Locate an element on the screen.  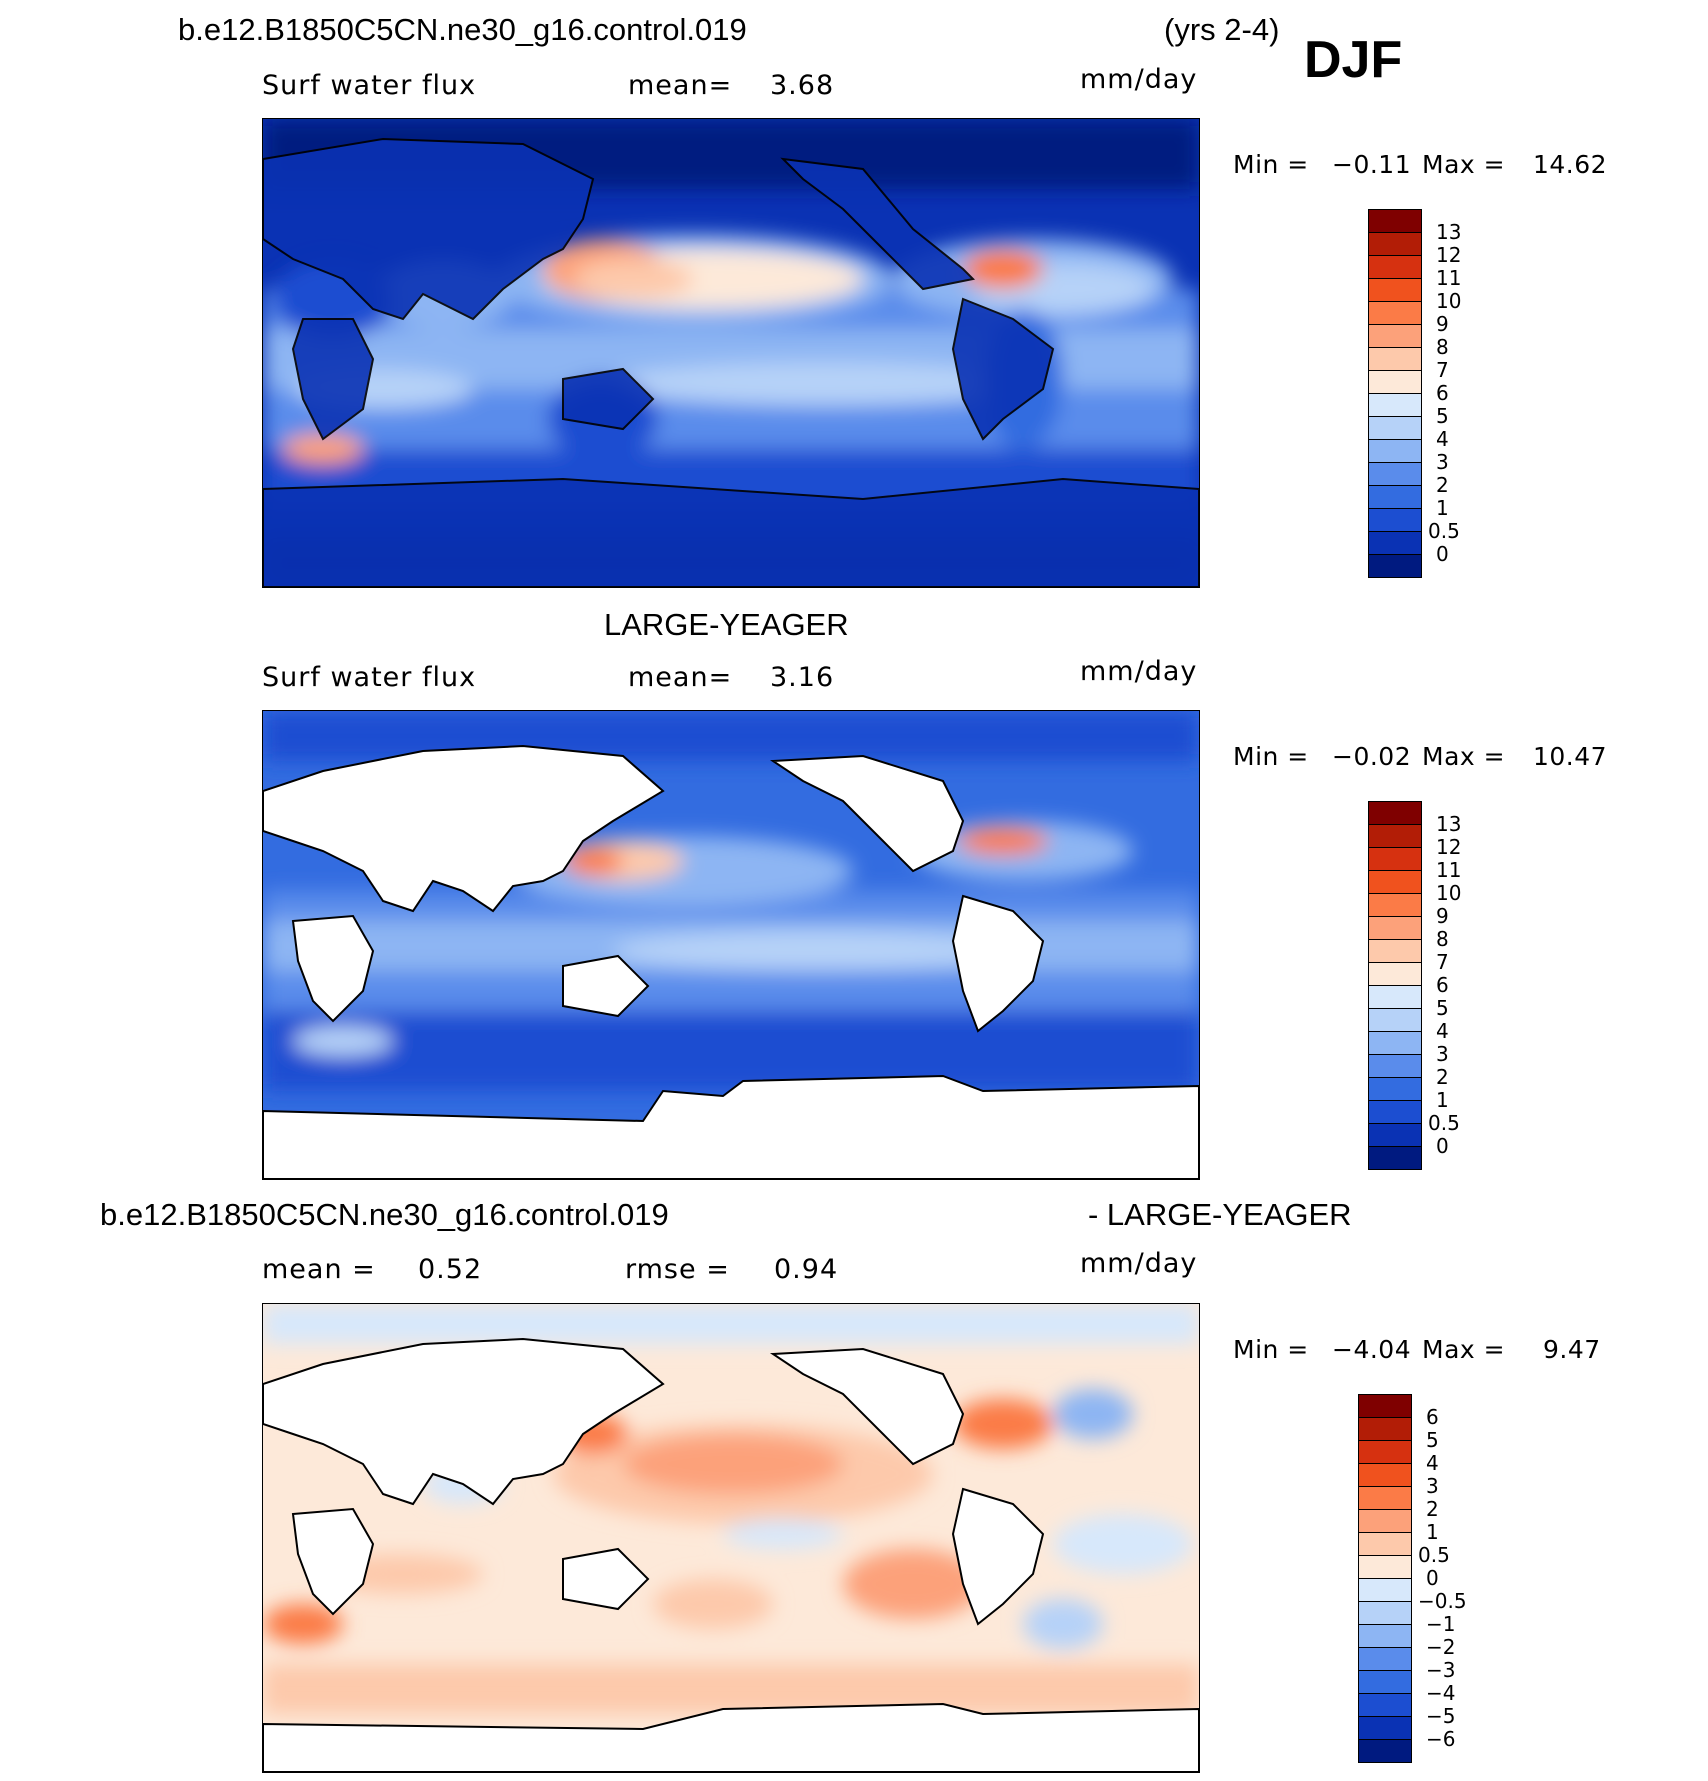
colorbar-tick-label: −0.5 is located at coordinates (1442, 1601).